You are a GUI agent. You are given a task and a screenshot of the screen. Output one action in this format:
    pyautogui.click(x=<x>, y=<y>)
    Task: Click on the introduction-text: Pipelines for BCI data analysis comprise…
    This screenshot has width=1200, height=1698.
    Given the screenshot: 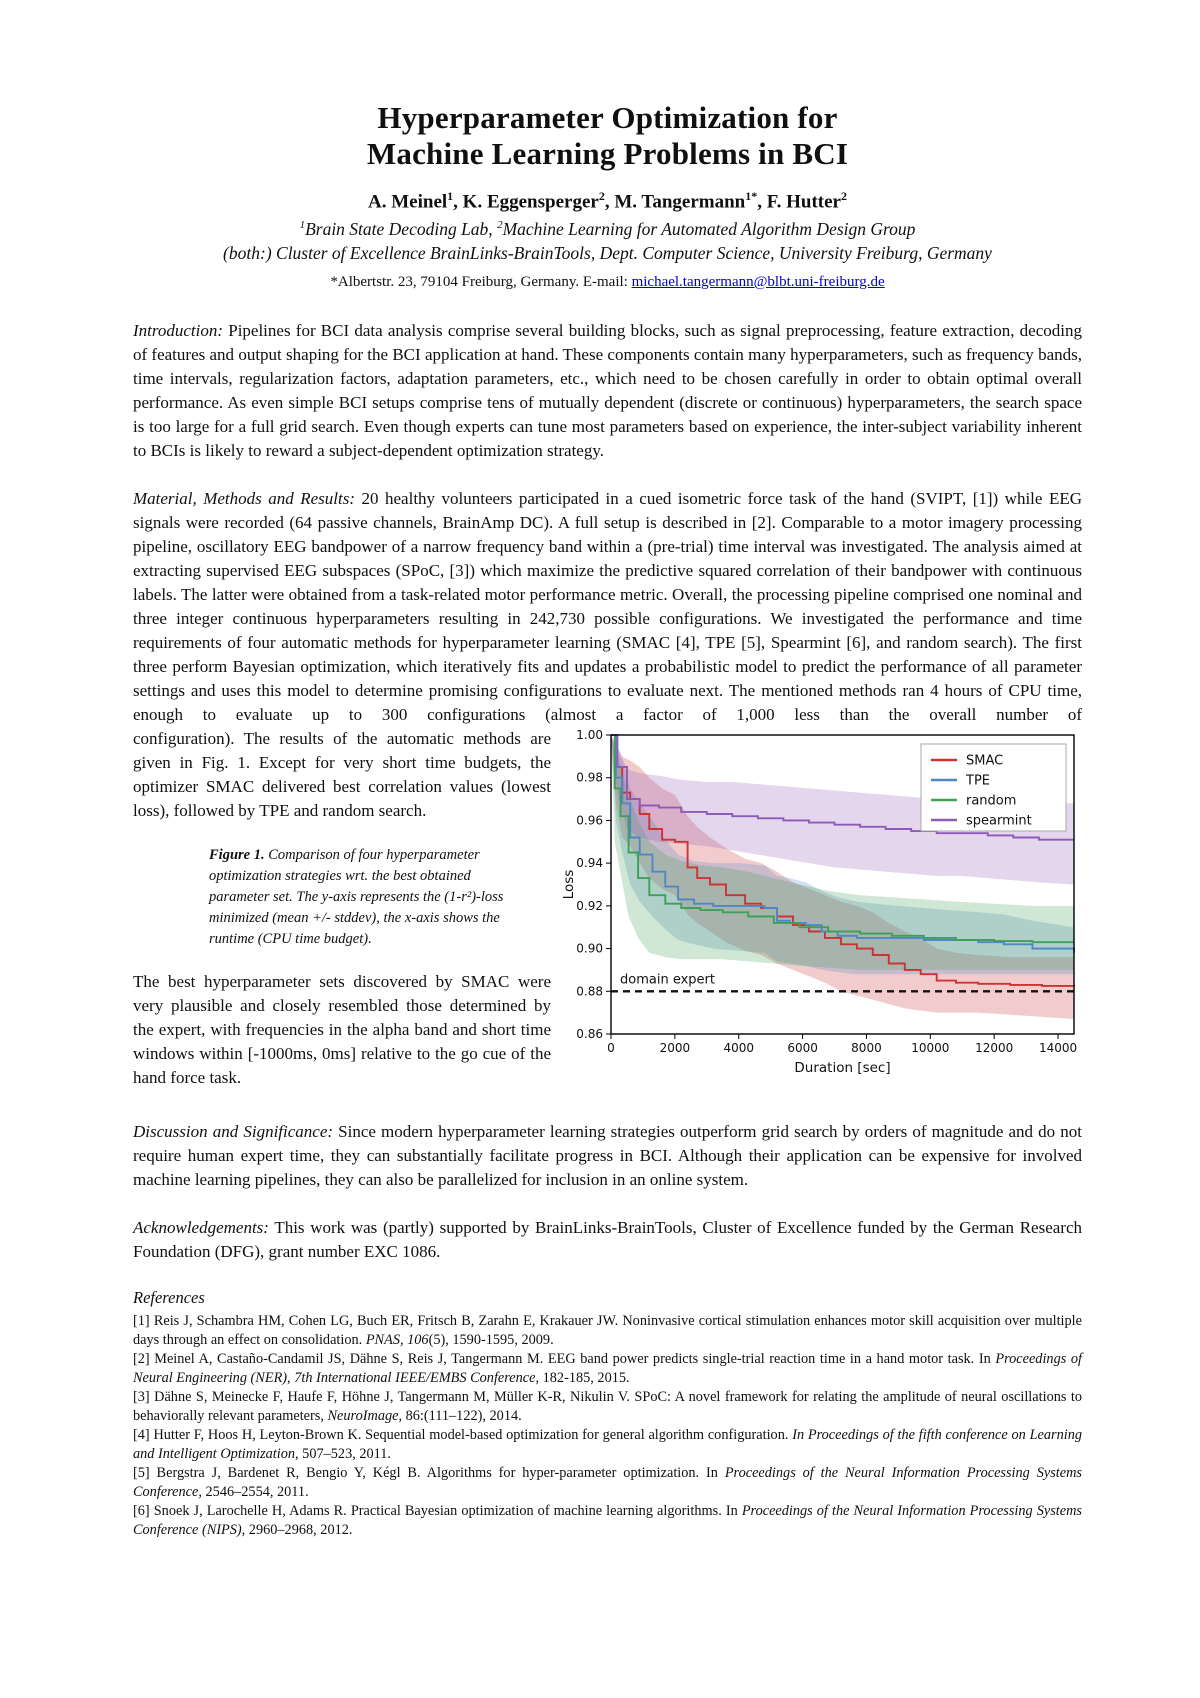 What is the action you would take?
    pyautogui.click(x=607, y=390)
    